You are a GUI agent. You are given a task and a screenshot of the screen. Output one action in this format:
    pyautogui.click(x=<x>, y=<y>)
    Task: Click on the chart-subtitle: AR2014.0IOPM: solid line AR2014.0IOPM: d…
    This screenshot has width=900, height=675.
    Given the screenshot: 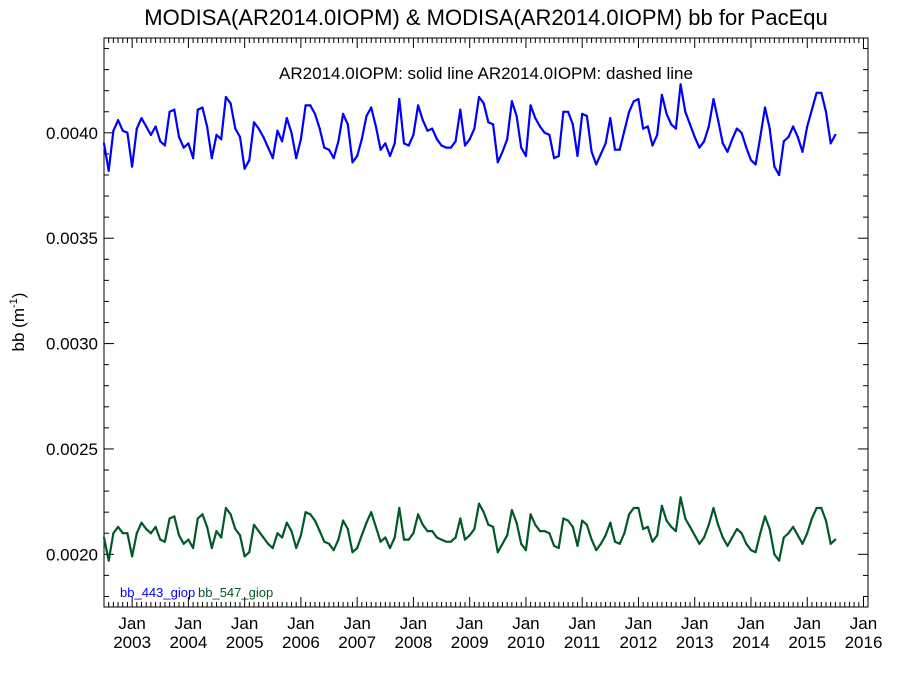 What is the action you would take?
    pyautogui.click(x=486, y=73)
    